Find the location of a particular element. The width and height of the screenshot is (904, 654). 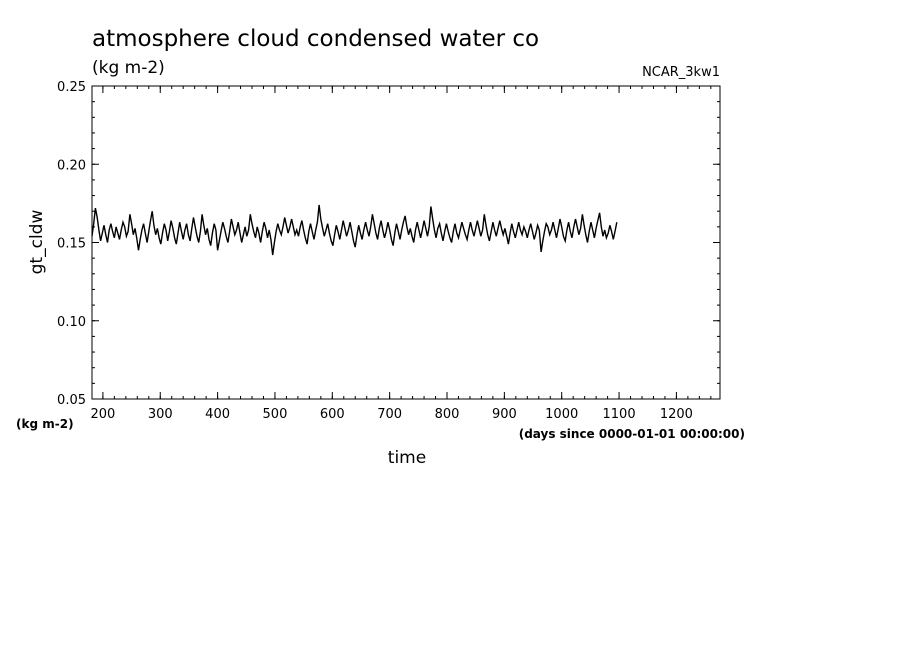

x-tick-label: 300 is located at coordinates (160, 414).